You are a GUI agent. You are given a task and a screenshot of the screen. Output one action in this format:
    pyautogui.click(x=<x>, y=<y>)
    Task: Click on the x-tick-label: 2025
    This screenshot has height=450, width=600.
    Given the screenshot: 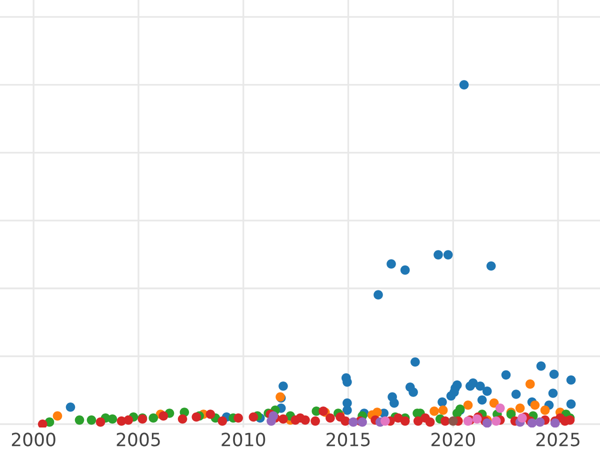 What is the action you would take?
    pyautogui.click(x=558, y=439)
    